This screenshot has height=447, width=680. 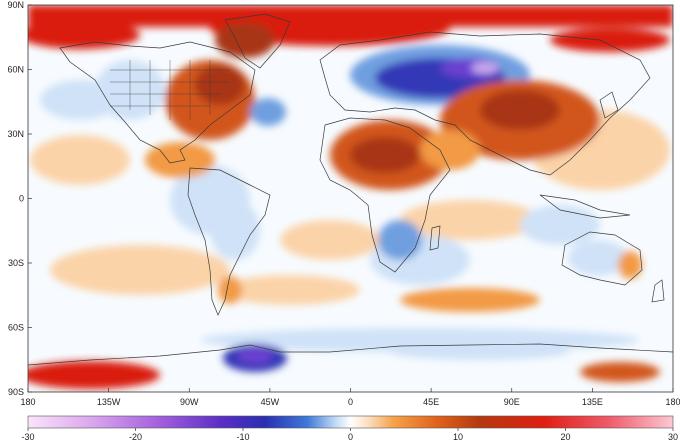 I want to click on colorbar-tick-label: 30, so click(x=673, y=437).